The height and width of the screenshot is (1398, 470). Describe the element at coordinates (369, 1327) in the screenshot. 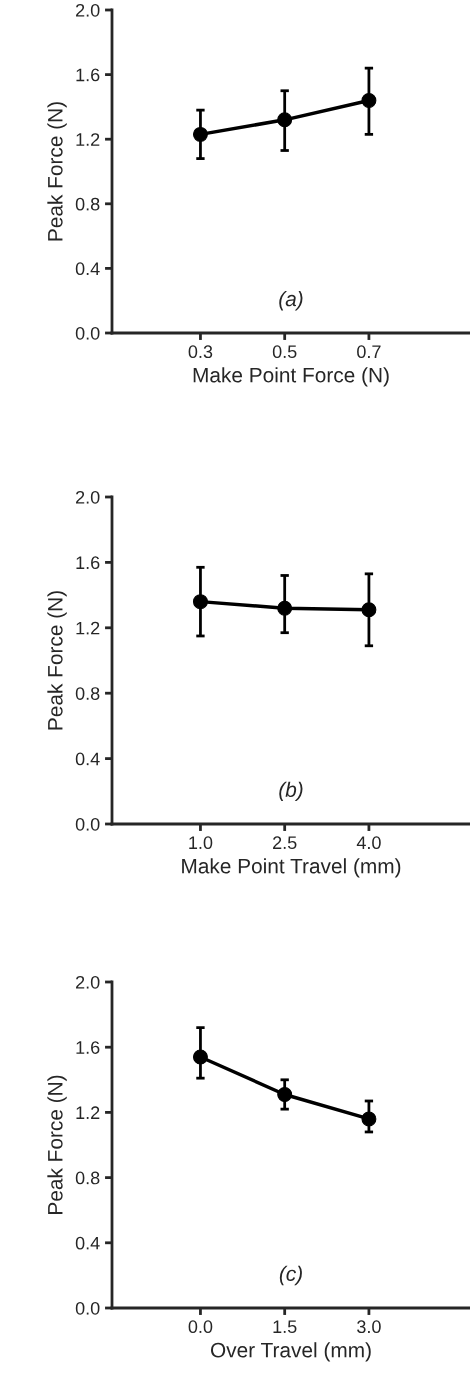

I see `x-tick-label: 3.0` at that location.